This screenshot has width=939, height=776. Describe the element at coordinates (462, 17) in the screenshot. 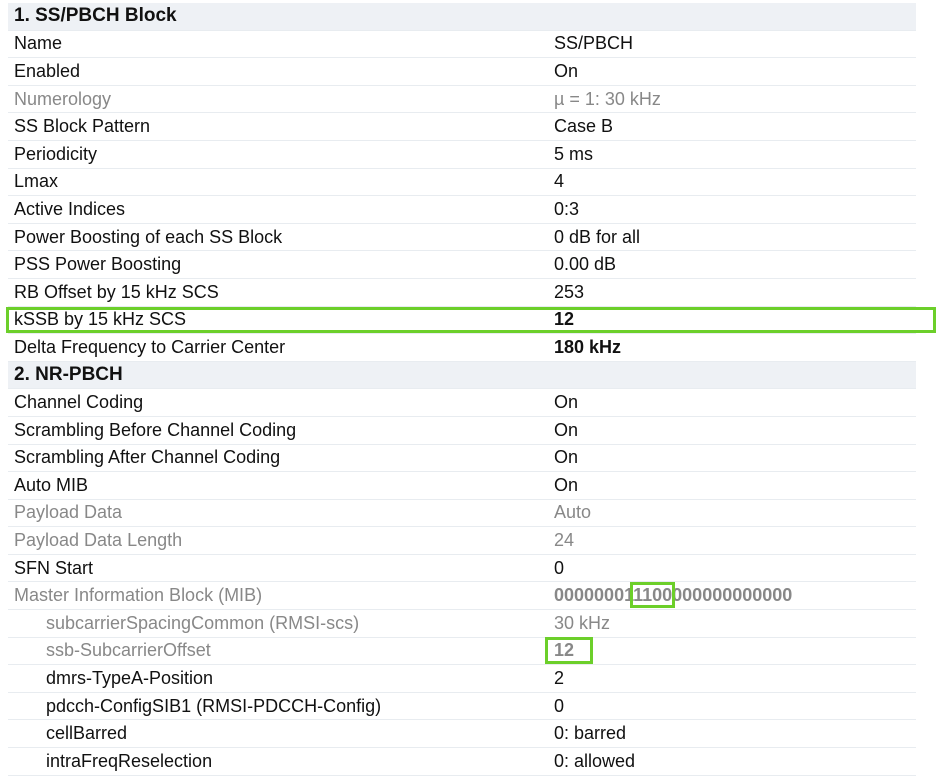

I see `section-header: 1. SS/PBCH Block` at that location.